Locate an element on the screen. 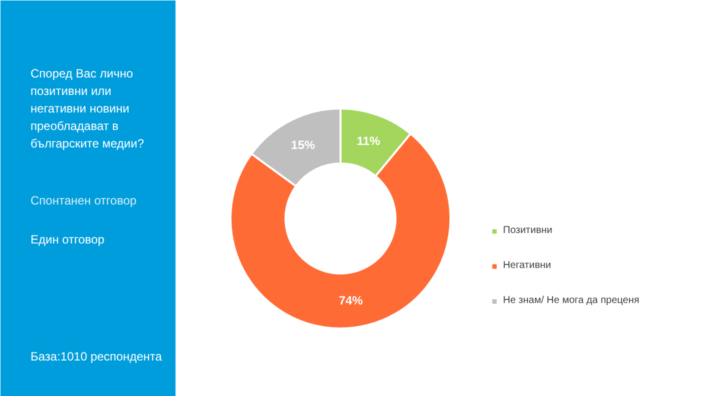 This screenshot has width=704, height=396. data-label: 15% is located at coordinates (303, 145).